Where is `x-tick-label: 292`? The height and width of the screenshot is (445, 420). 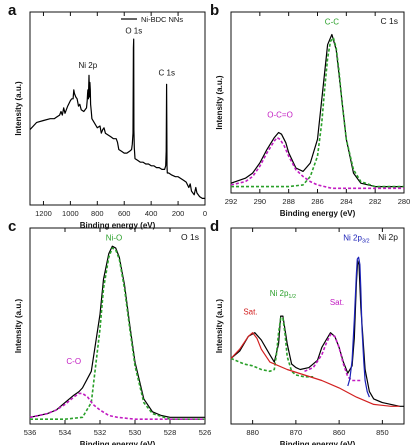 x-tick-label: 292 is located at coordinates (231, 201).